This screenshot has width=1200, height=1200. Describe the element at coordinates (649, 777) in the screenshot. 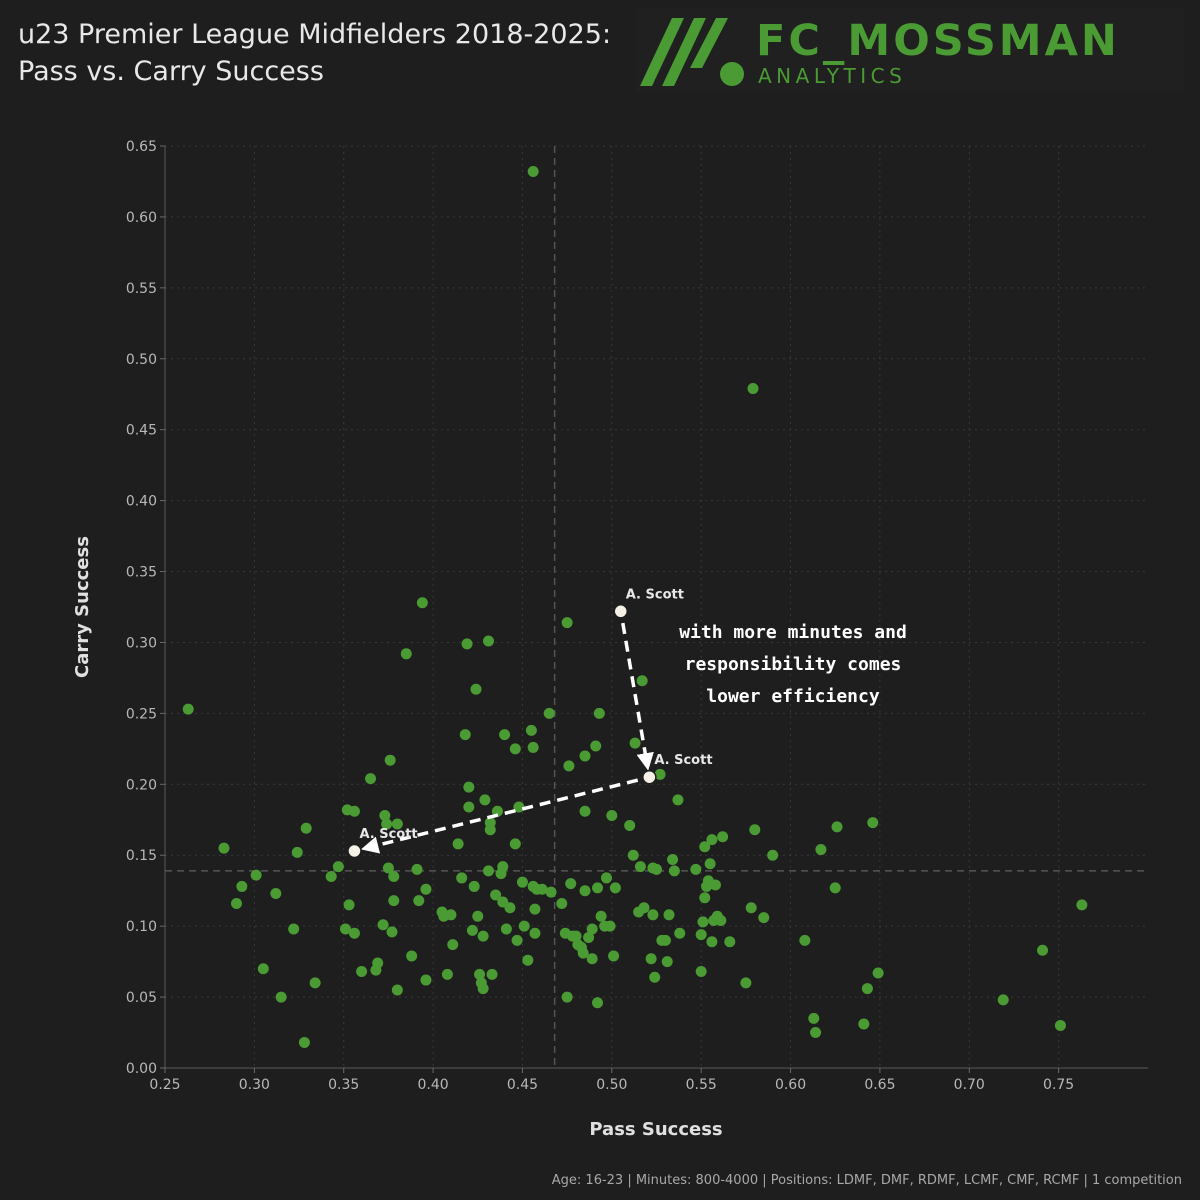

I see `highlighted-point` at that location.